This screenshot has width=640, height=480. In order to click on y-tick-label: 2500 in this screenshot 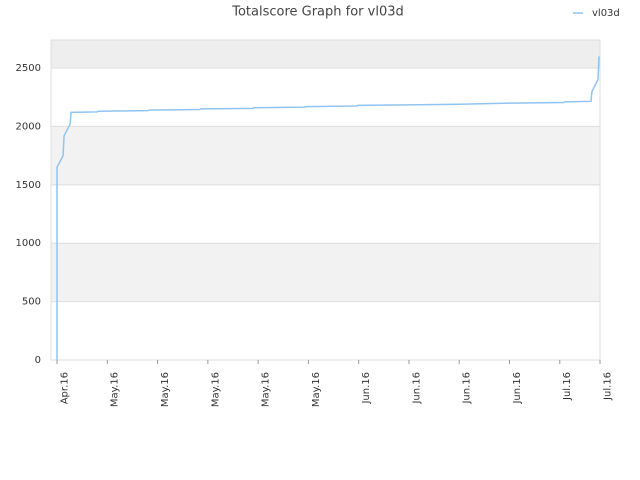, I will do `click(28, 68)`.